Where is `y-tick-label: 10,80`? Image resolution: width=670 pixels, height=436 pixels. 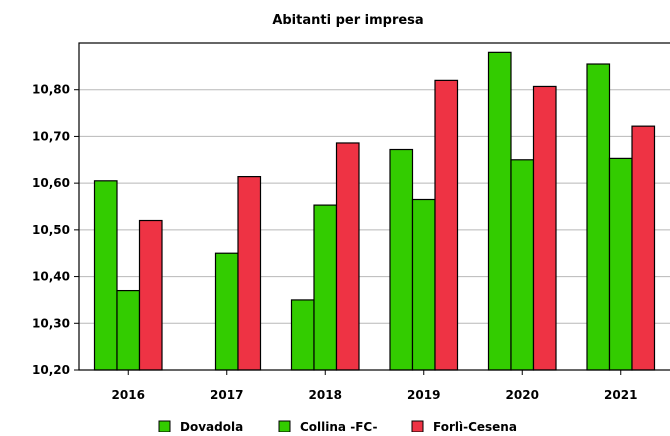
y-tick-label: 10,80 is located at coordinates (51, 90).